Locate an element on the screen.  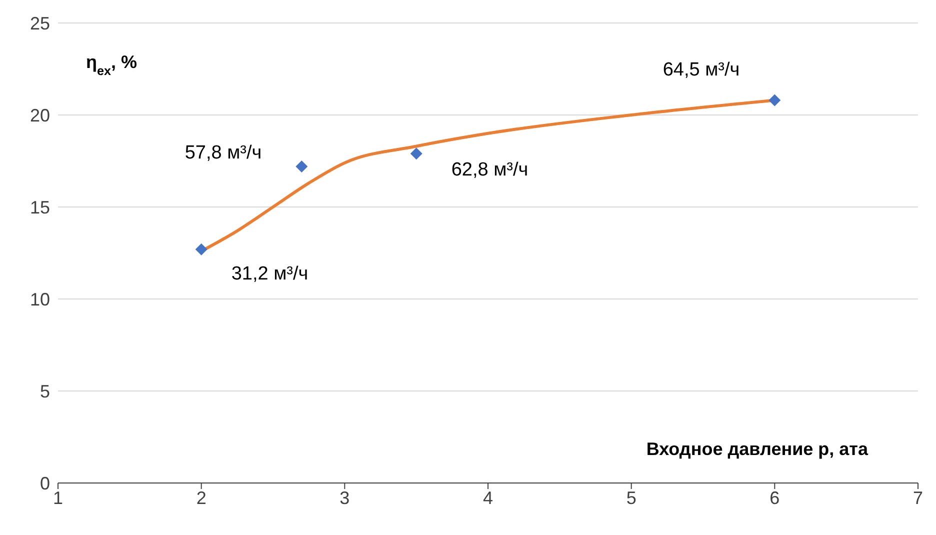
x-tick-label: 1 is located at coordinates (58, 498).